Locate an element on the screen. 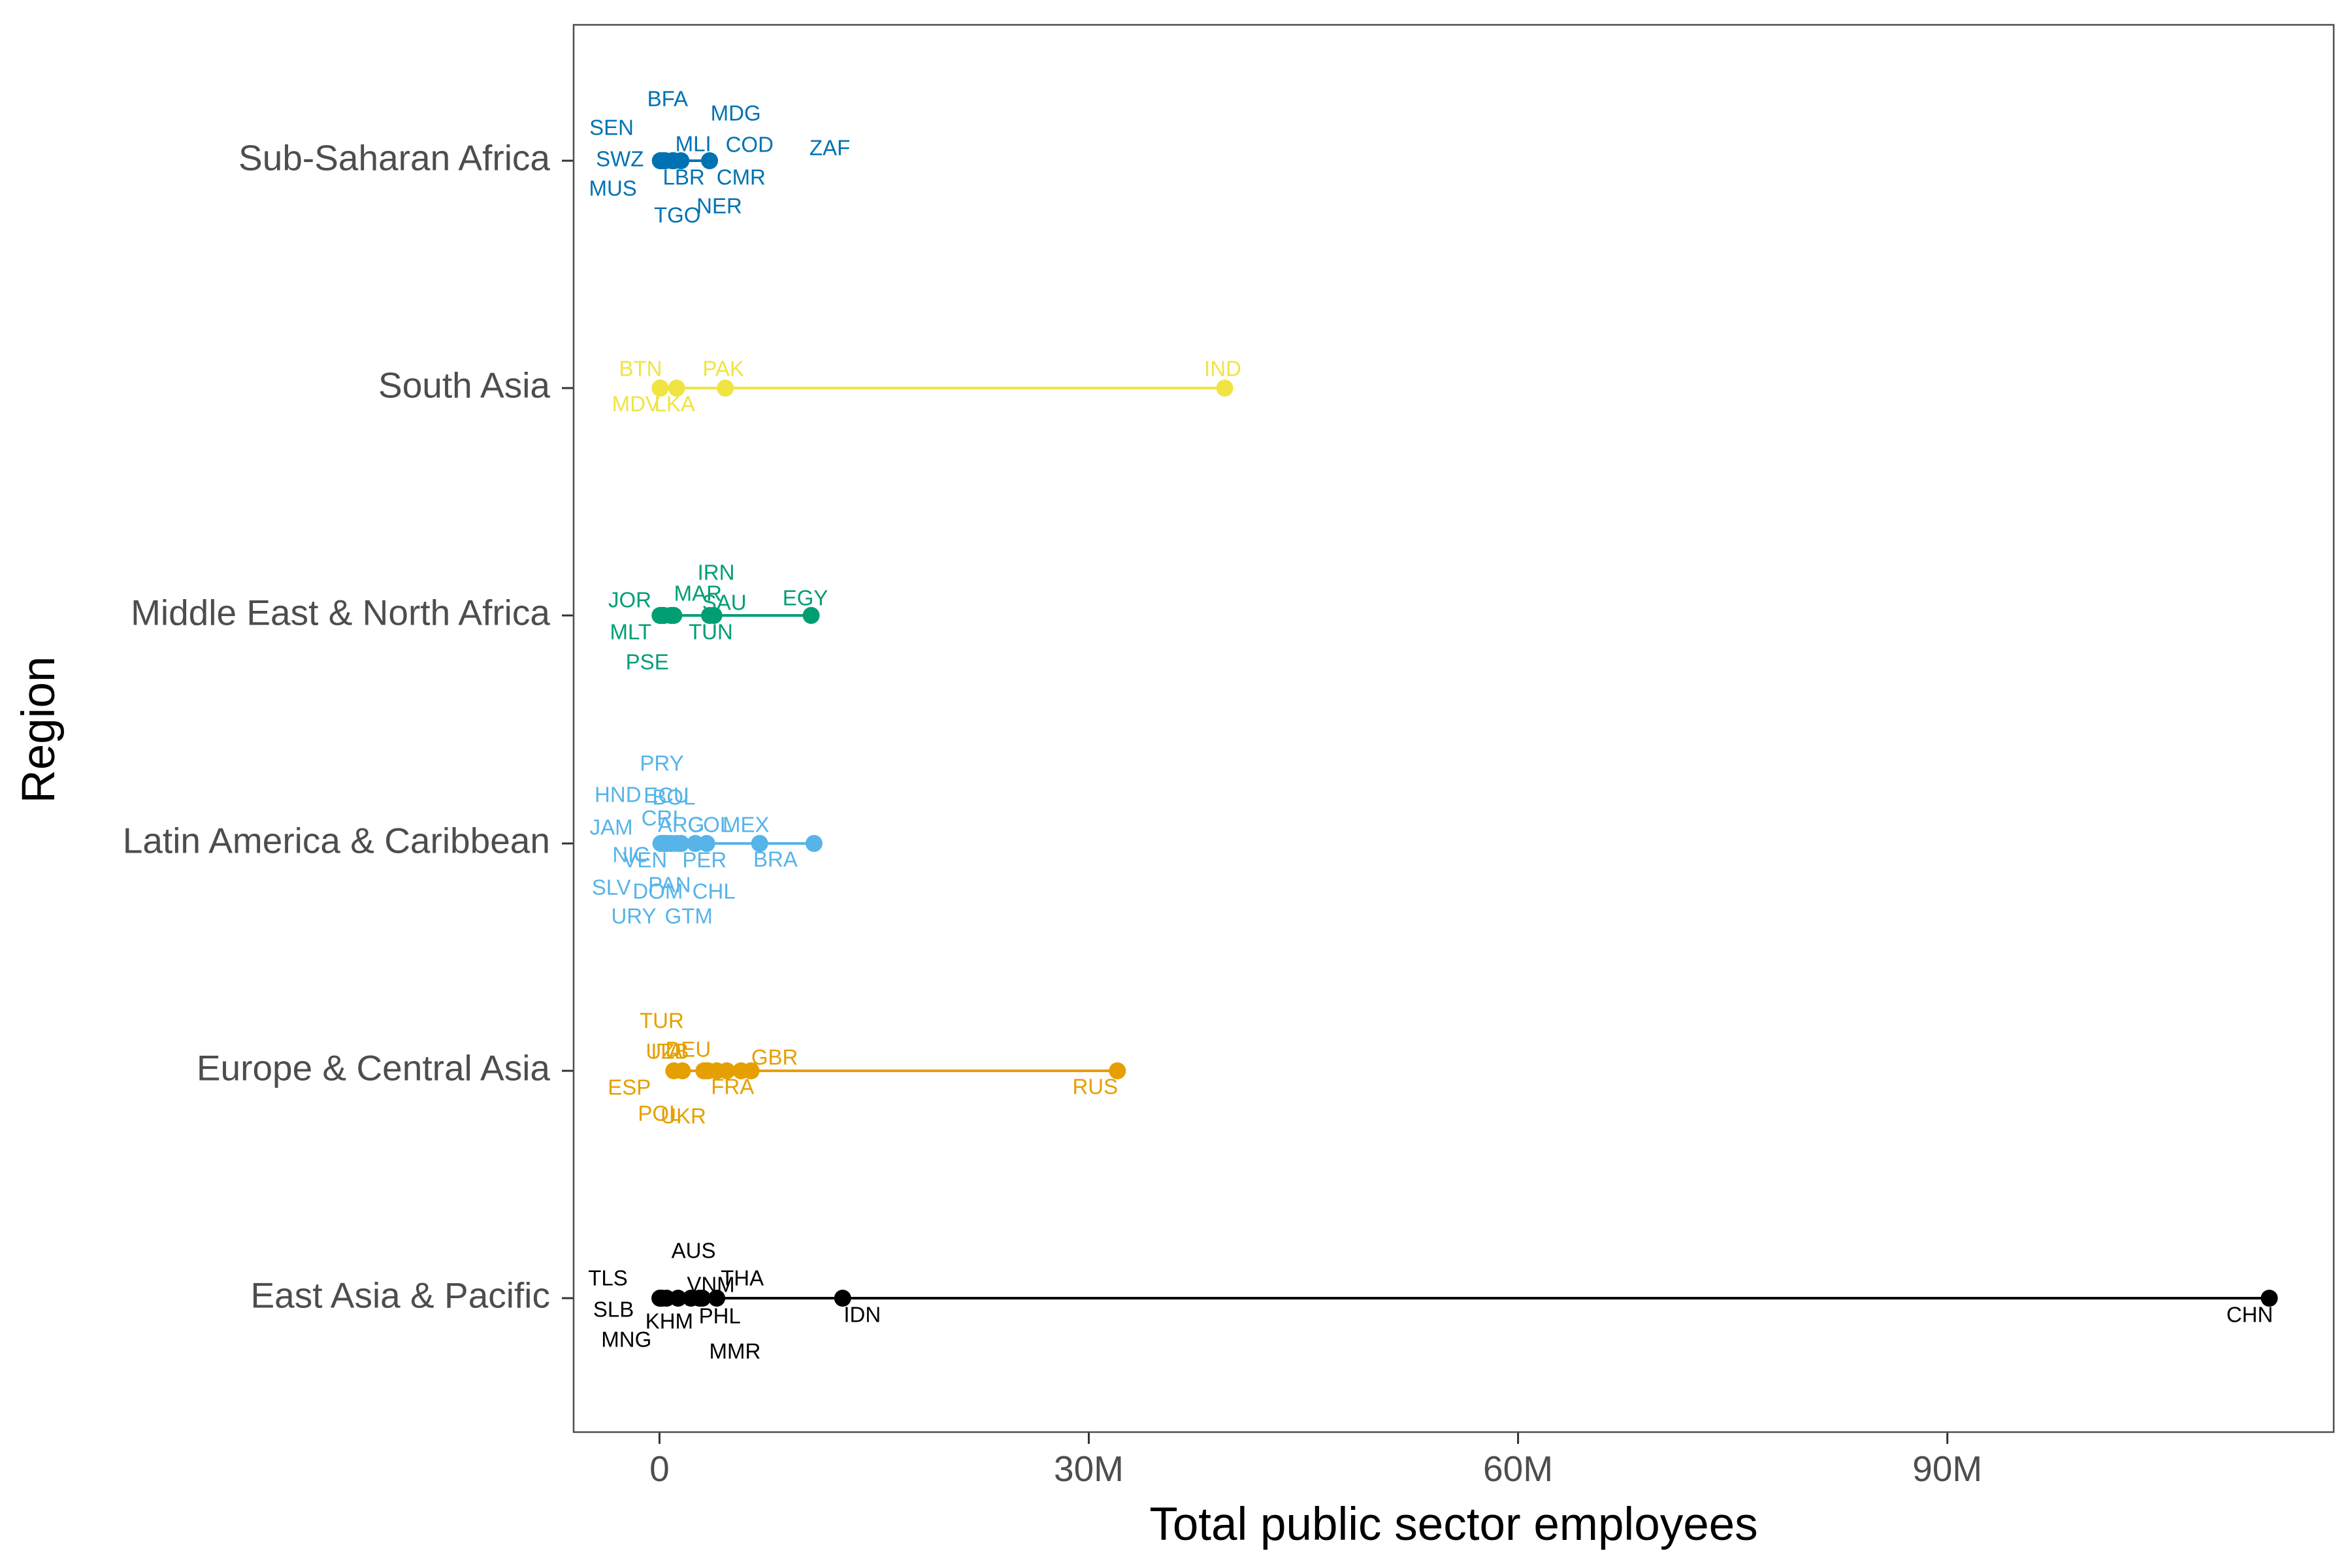  data-point-zaf is located at coordinates (710, 160).